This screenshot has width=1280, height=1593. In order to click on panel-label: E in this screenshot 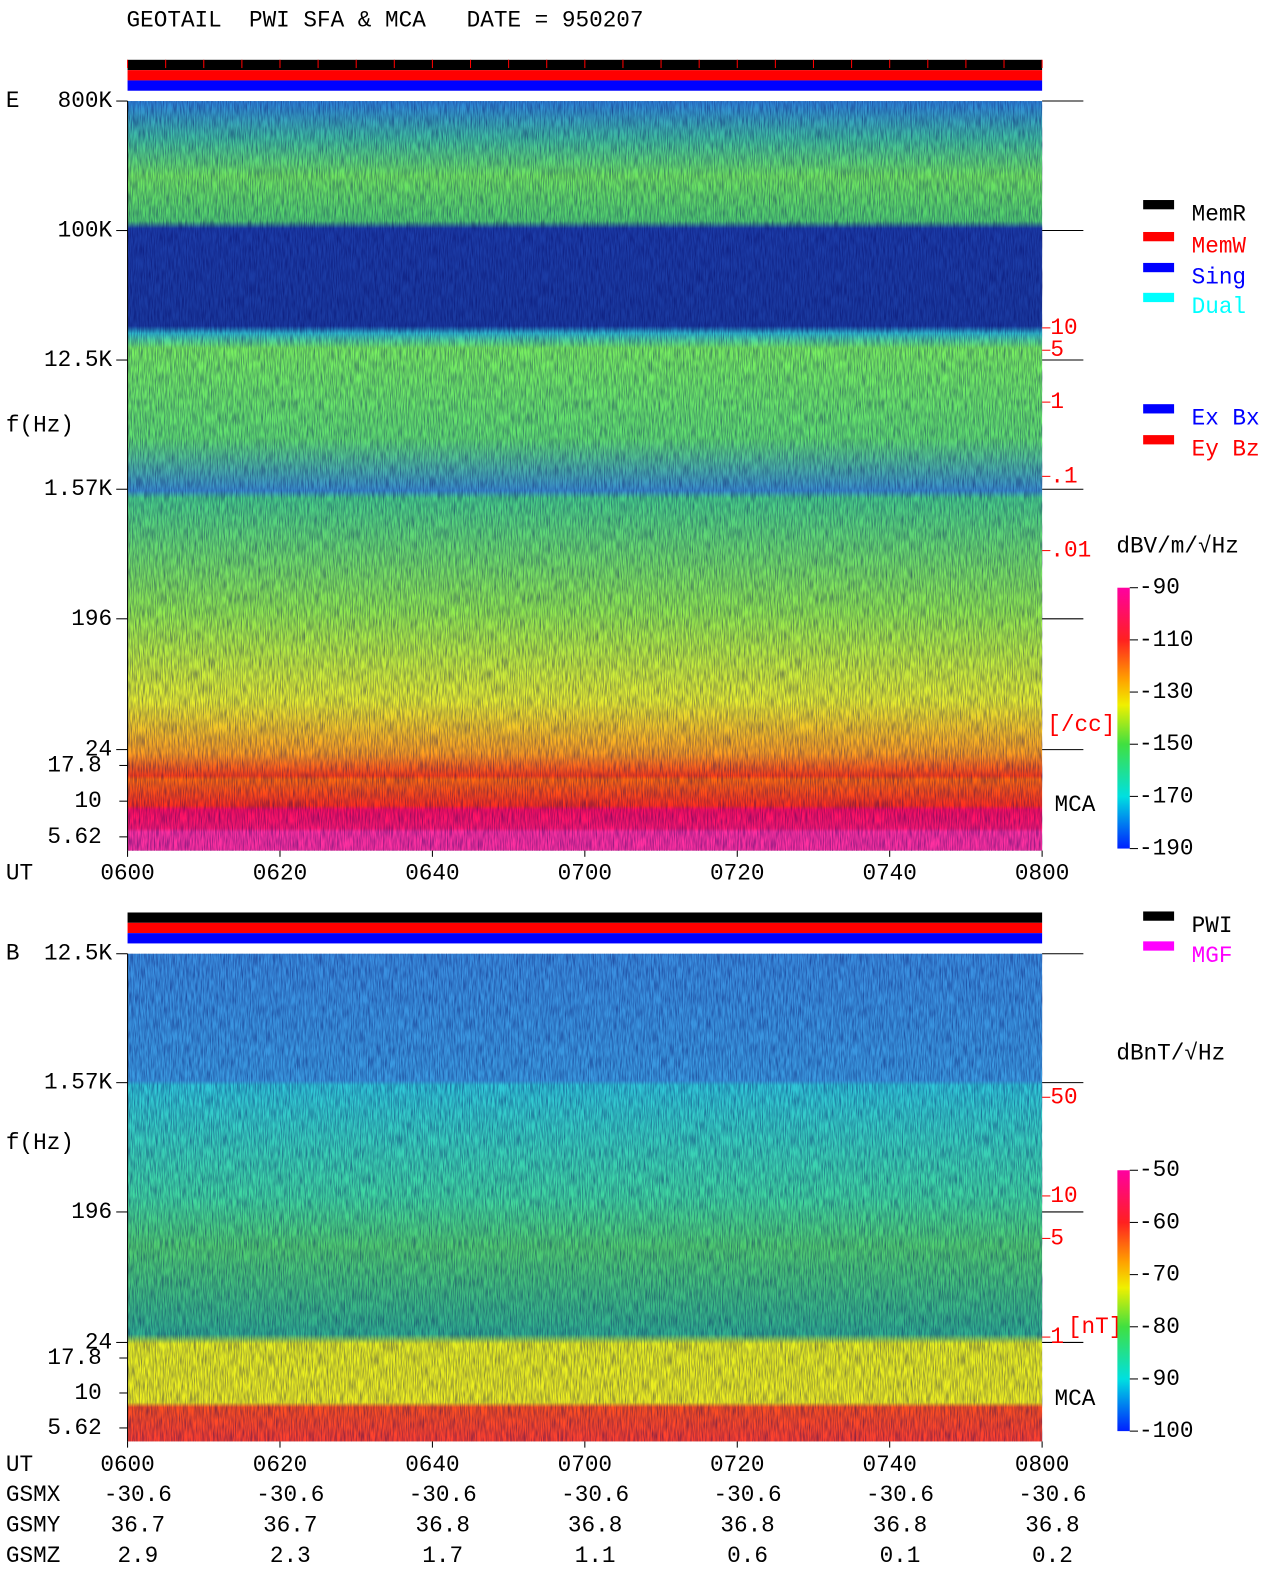, I will do `click(13, 101)`.